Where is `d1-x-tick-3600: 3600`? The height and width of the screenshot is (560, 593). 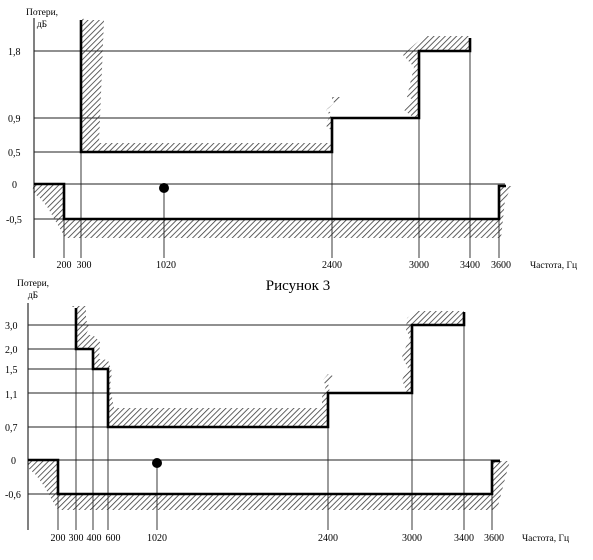
d1-x-tick-3600: 3600 is located at coordinates (501, 265).